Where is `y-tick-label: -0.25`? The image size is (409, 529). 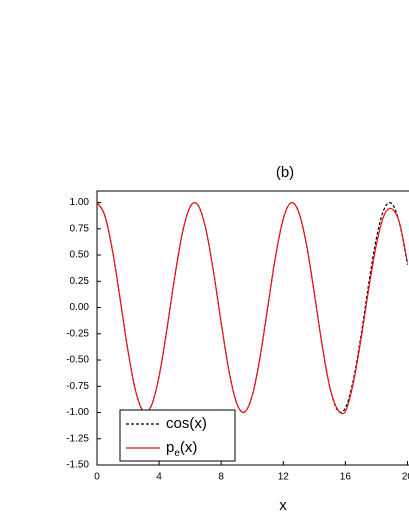
y-tick-label: -0.25 is located at coordinates (77, 333).